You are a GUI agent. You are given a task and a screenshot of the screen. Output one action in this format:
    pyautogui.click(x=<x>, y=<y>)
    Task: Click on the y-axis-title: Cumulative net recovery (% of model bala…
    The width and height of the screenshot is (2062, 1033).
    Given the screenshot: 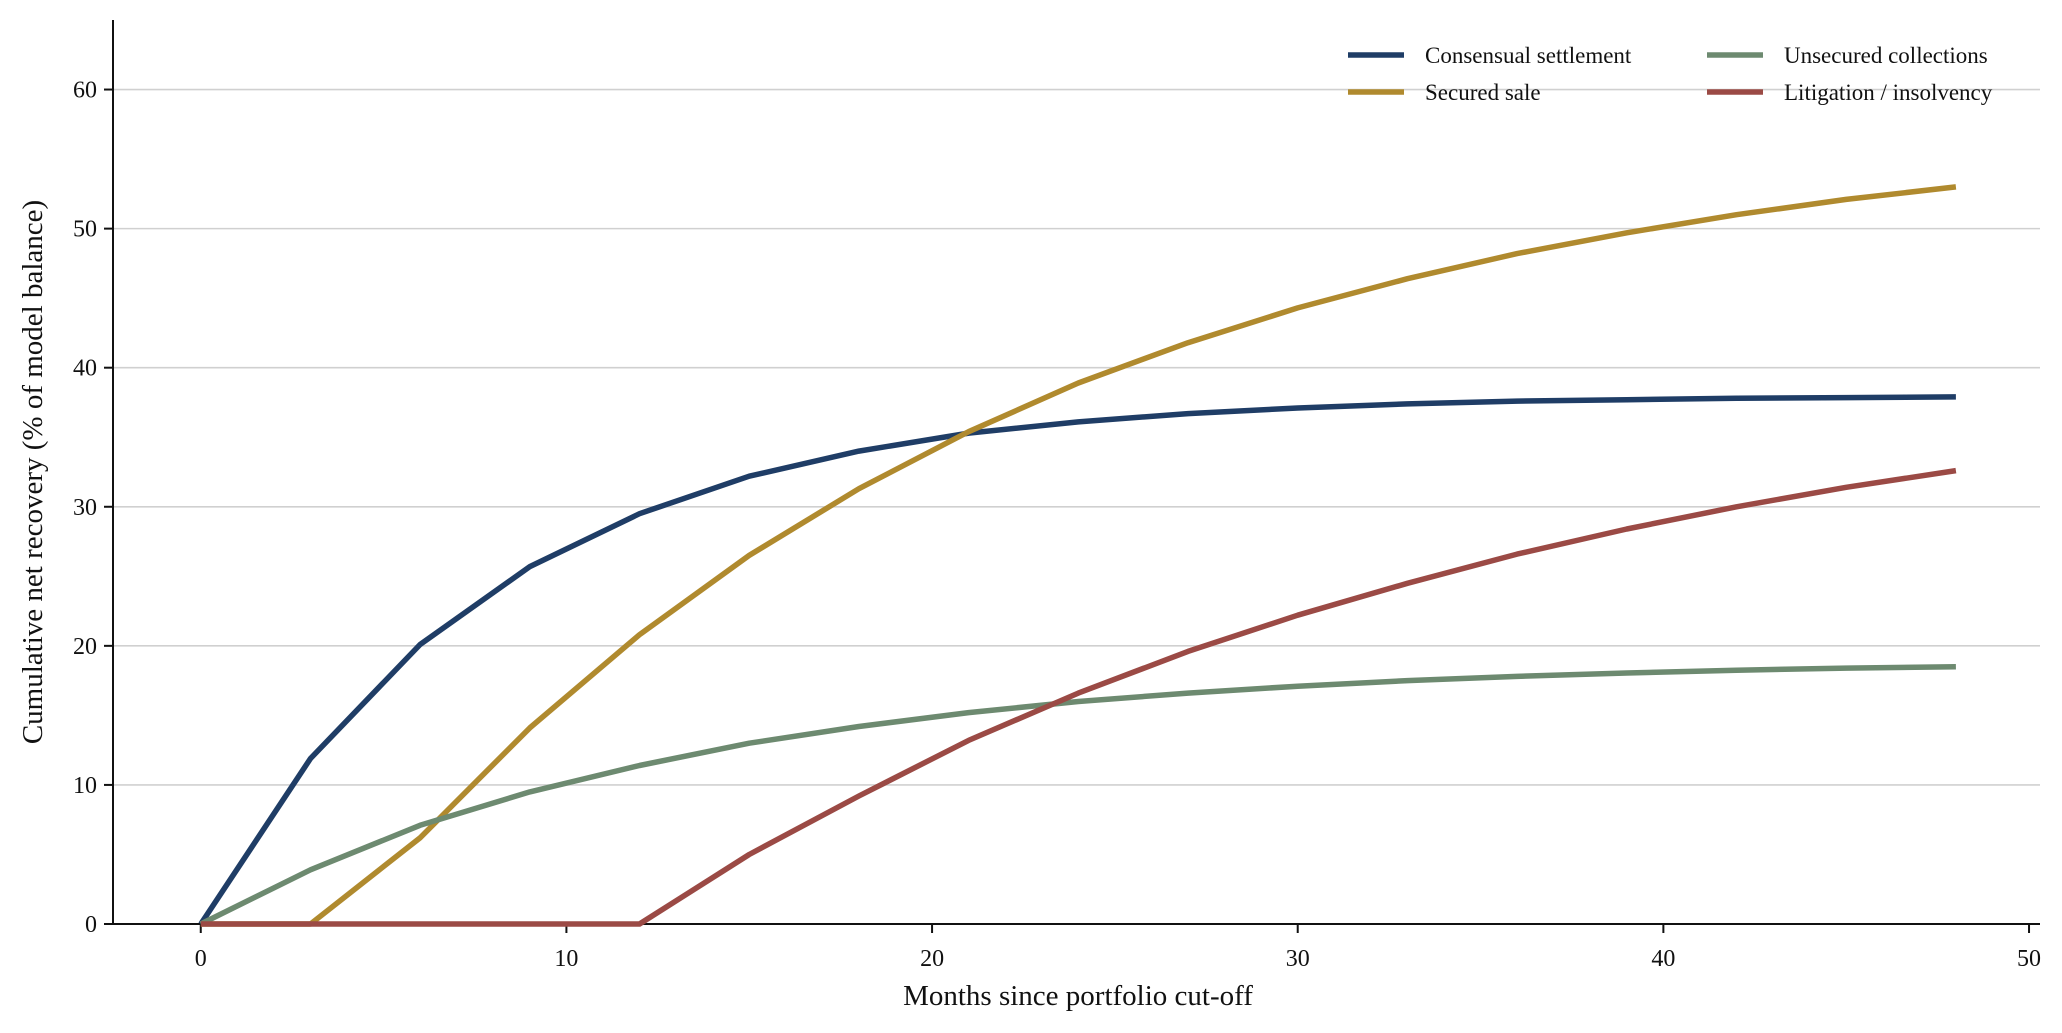 What is the action you would take?
    pyautogui.click(x=33, y=472)
    